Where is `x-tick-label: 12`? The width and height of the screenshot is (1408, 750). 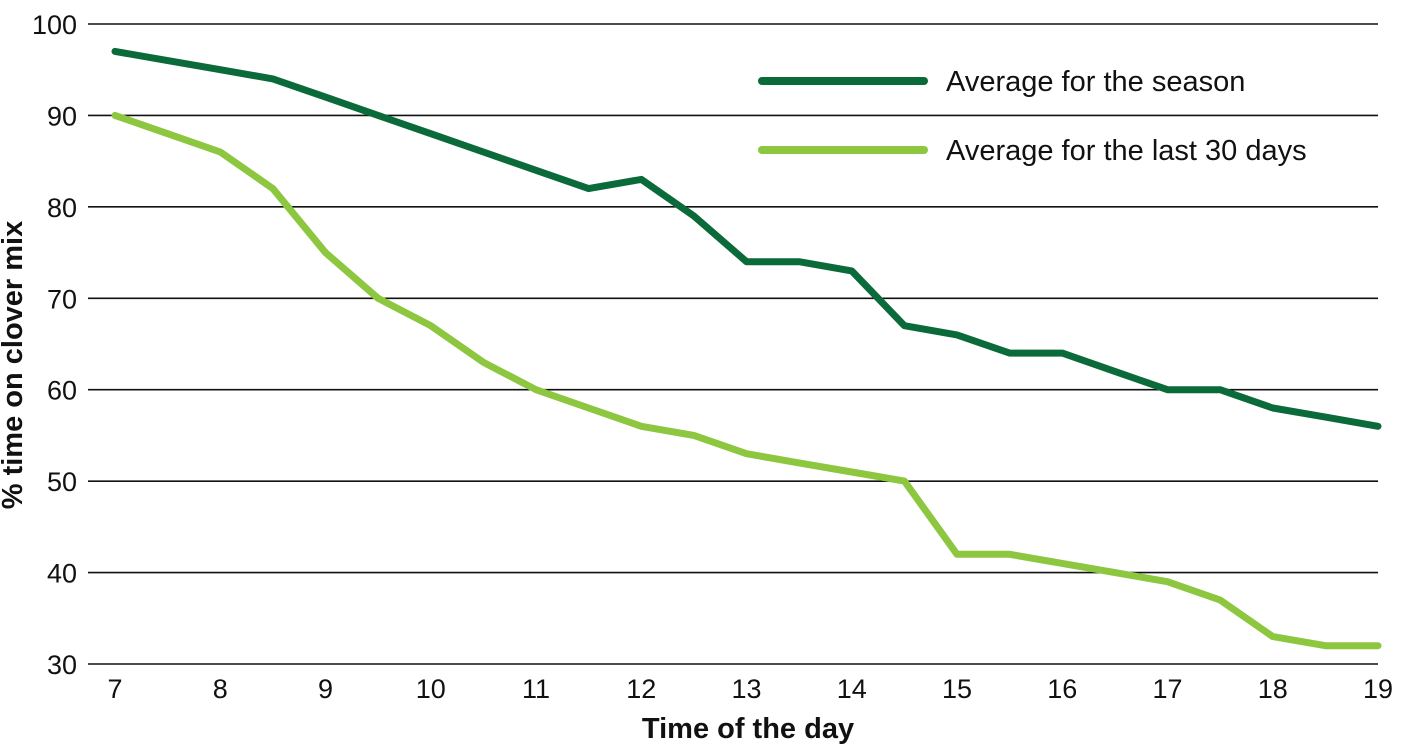
x-tick-label: 12 is located at coordinates (641, 689).